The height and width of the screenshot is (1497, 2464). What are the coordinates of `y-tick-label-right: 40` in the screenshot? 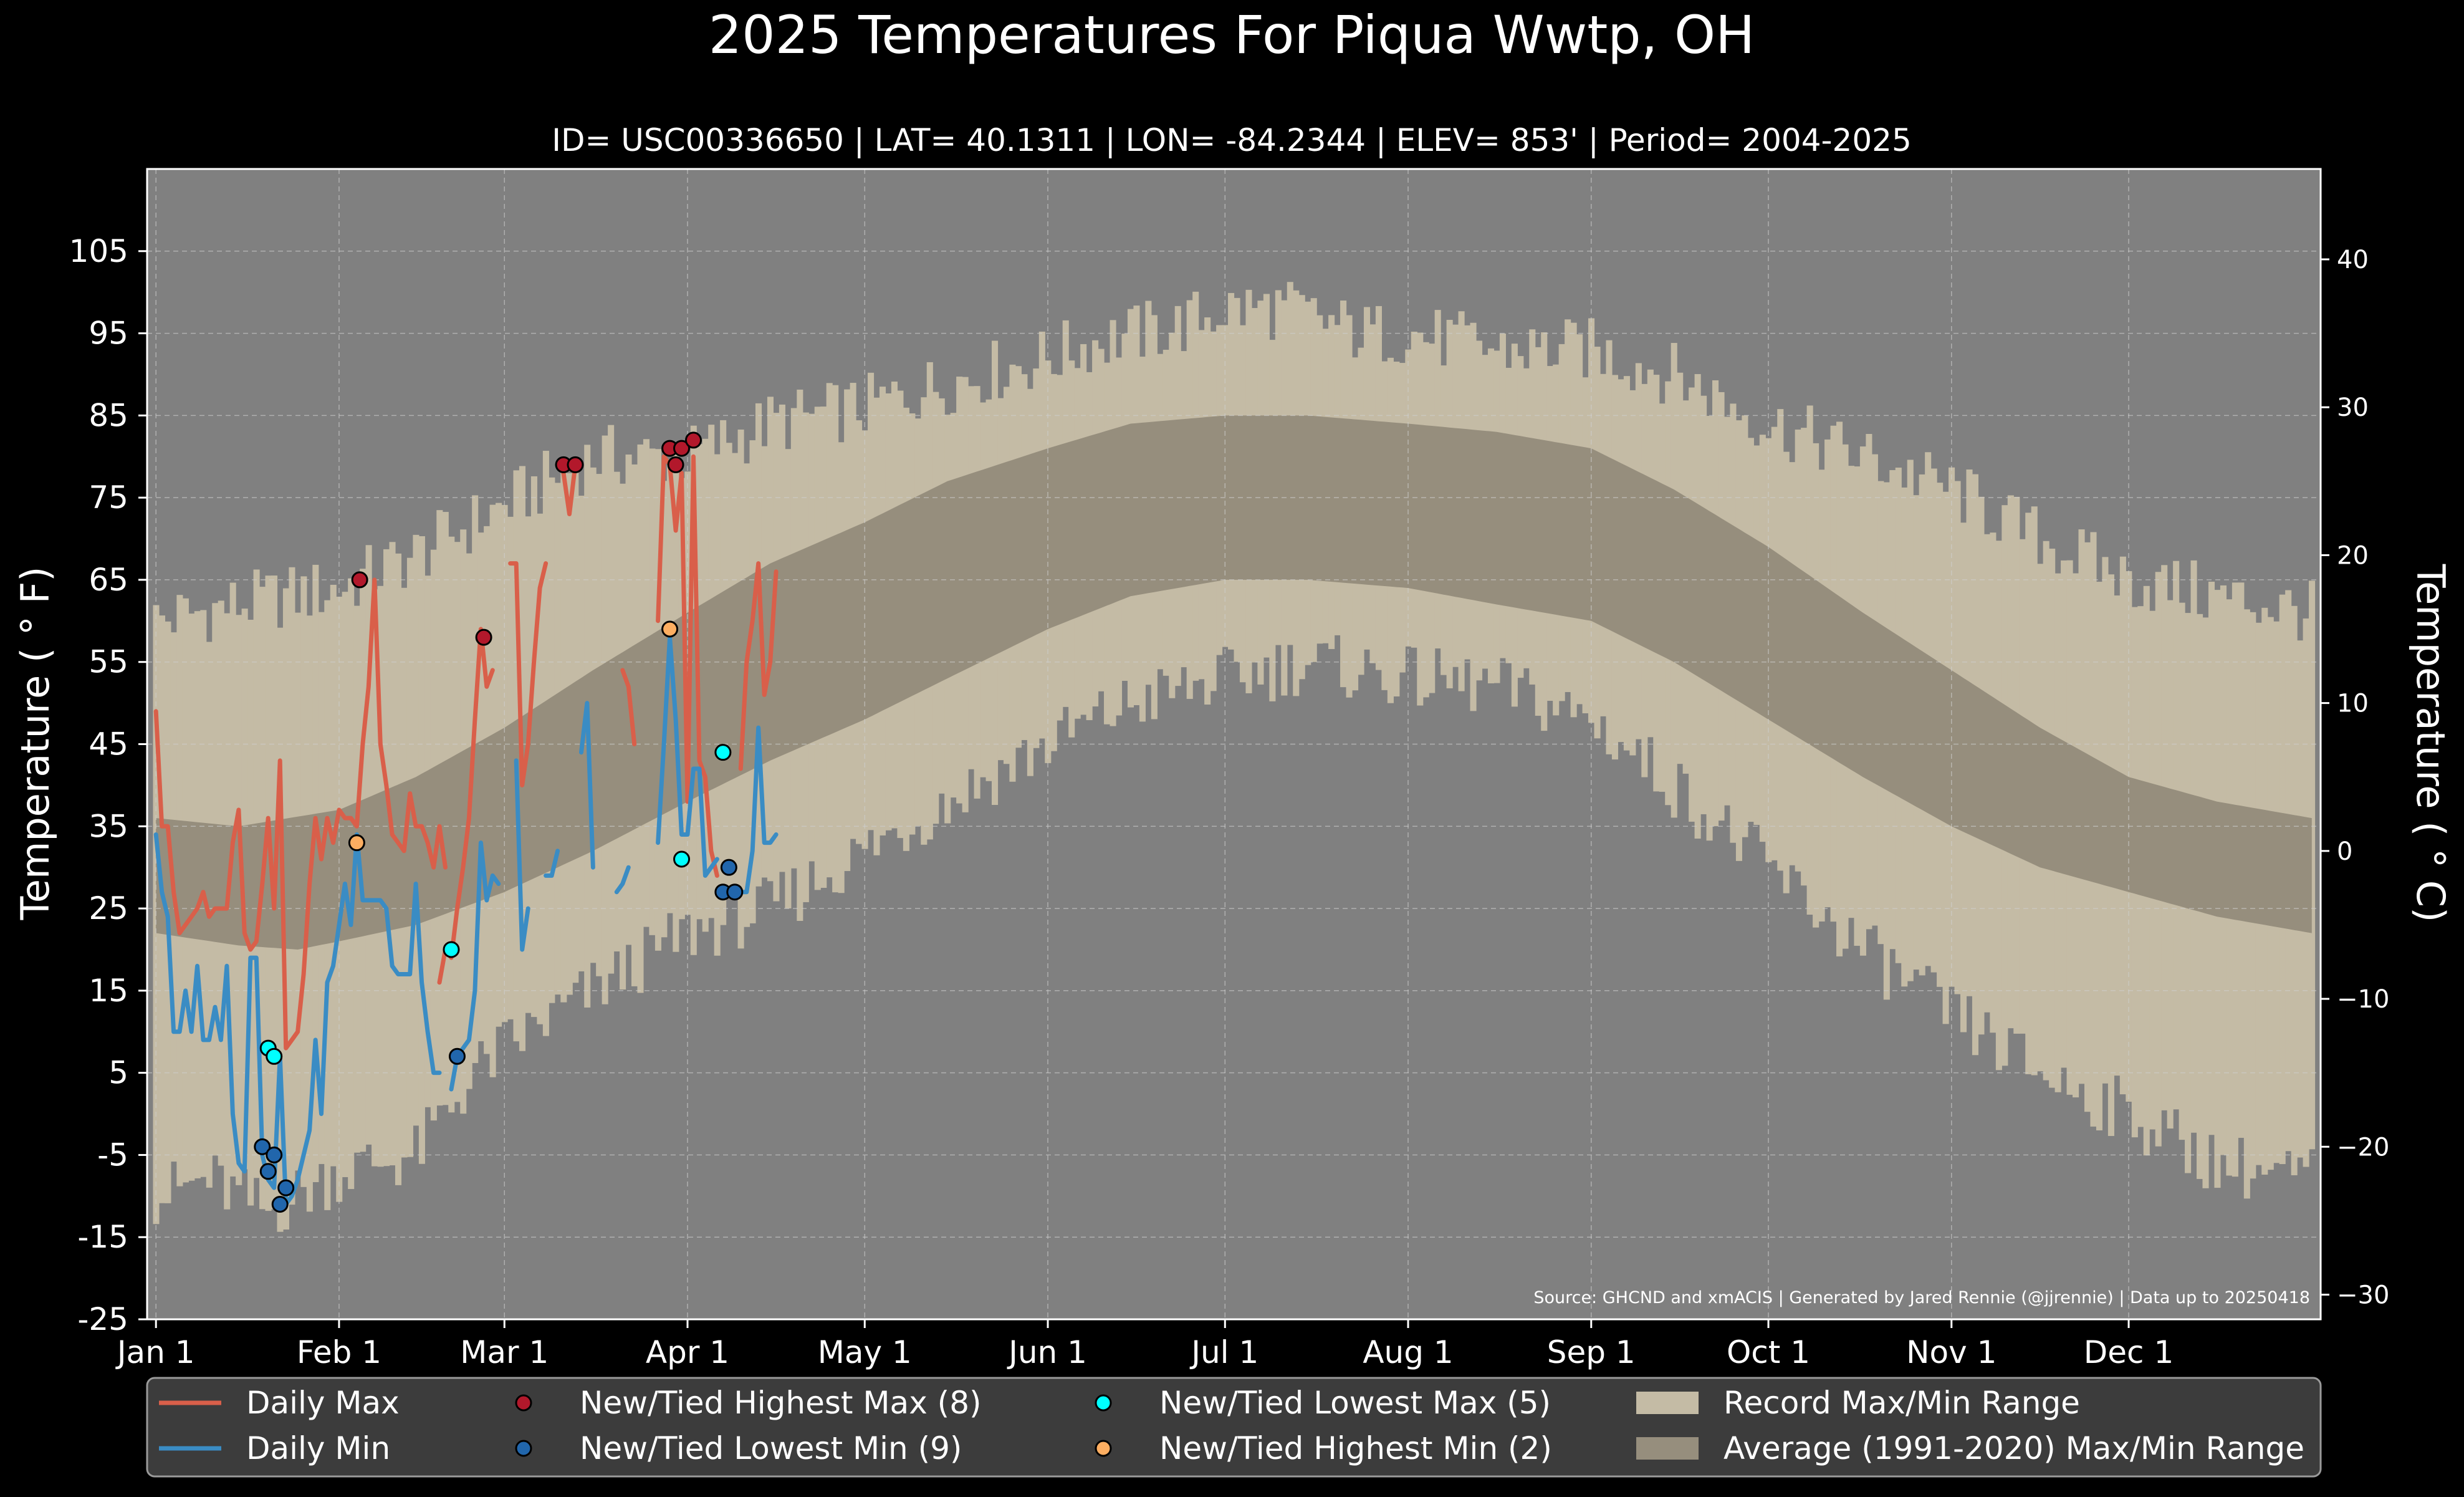 It's located at (2353, 260).